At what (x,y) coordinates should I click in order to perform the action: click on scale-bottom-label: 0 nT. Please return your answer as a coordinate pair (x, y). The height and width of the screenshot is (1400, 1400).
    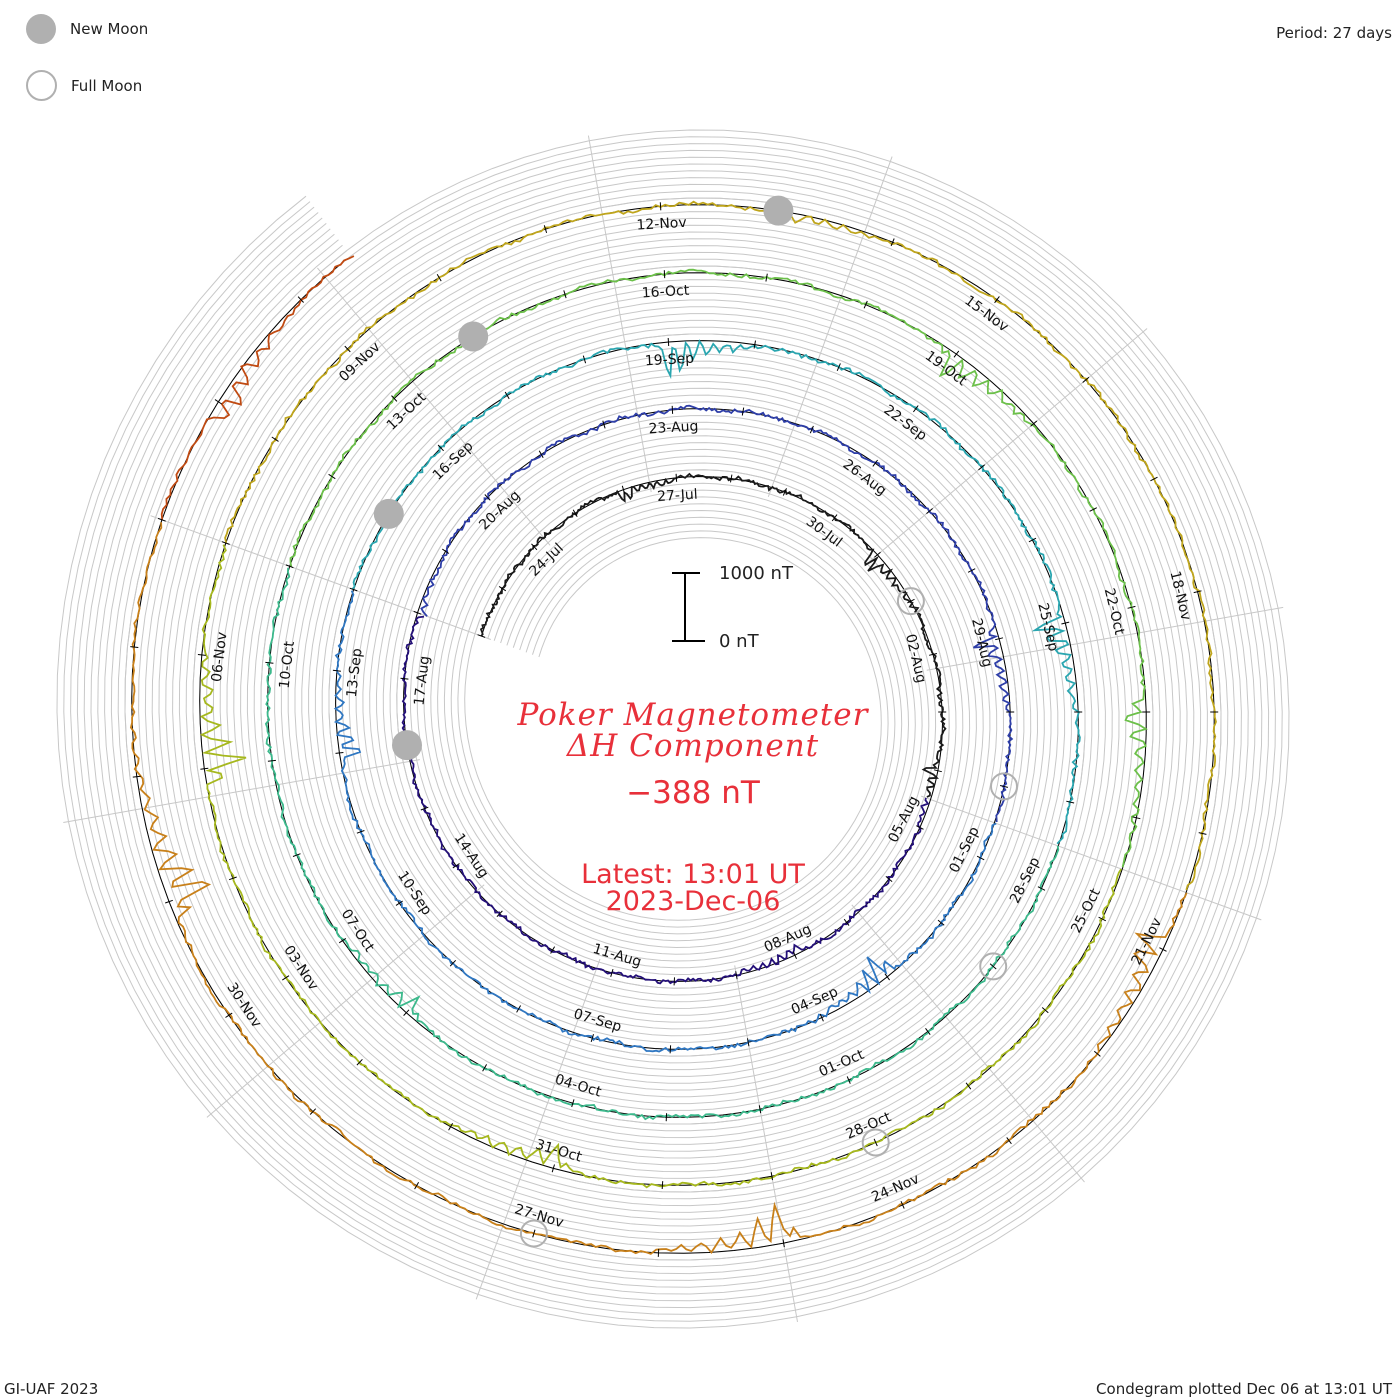
    Looking at the image, I should click on (739, 641).